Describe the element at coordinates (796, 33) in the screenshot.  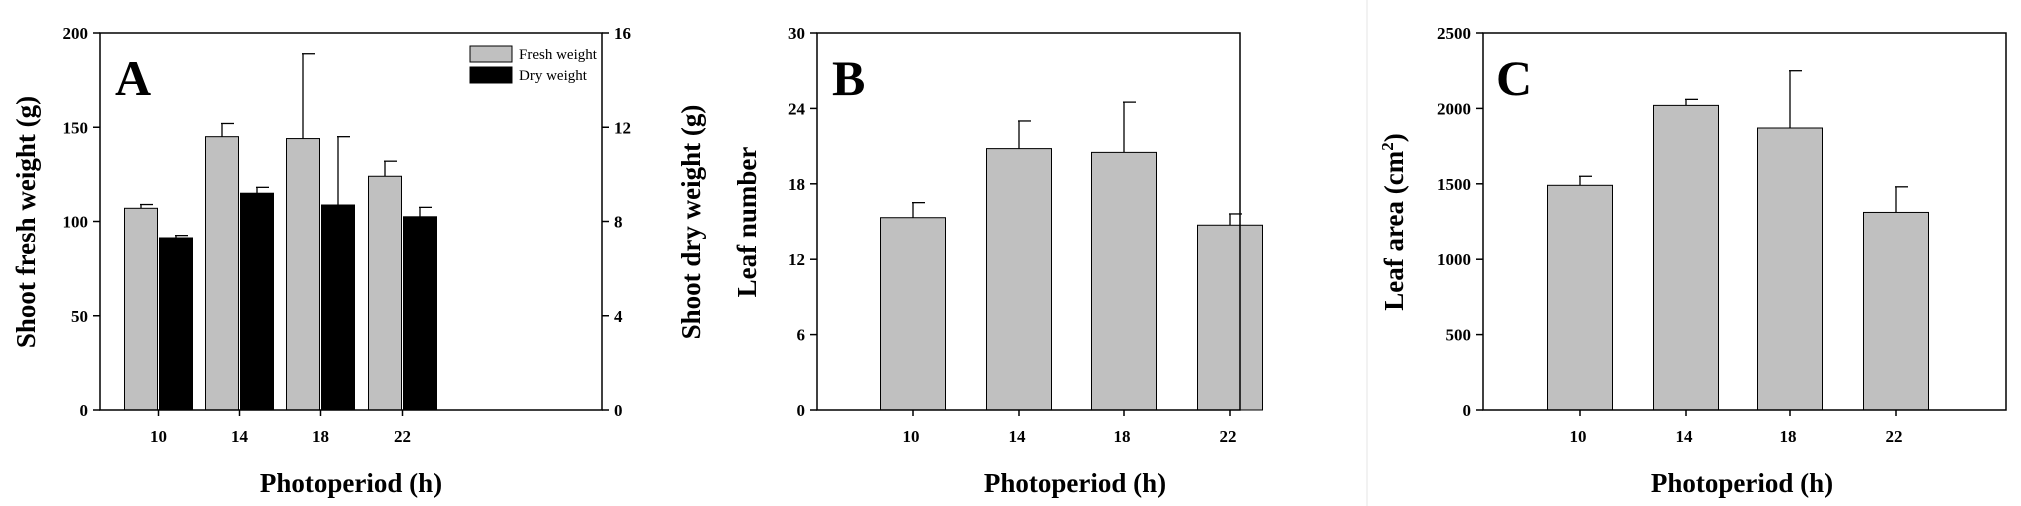
I see `y-tick-label: 30` at that location.